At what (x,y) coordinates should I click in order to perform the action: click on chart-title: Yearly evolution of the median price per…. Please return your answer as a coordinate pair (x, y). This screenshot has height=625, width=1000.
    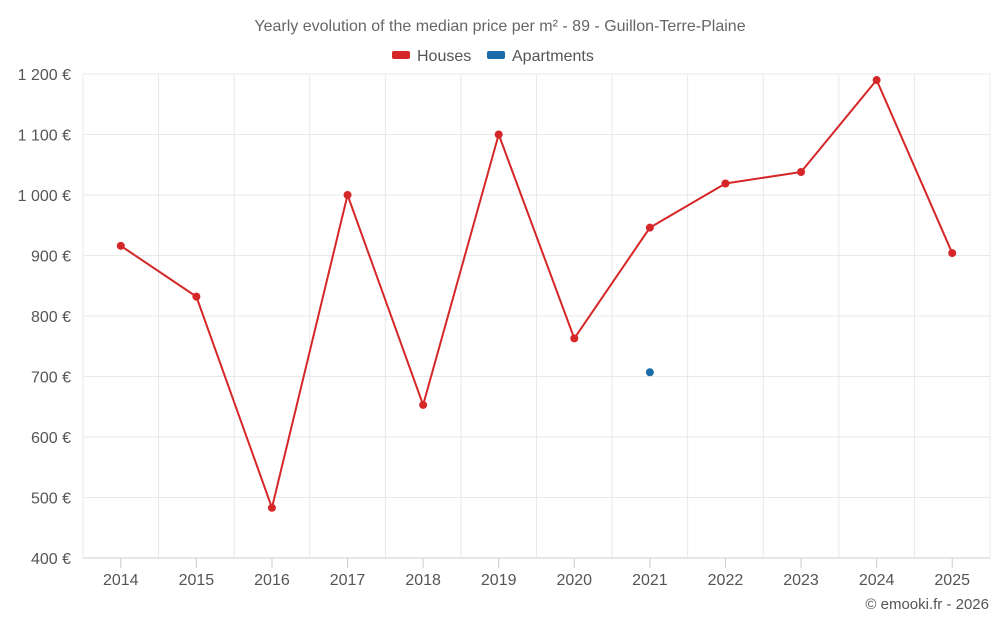
    Looking at the image, I should click on (499, 26).